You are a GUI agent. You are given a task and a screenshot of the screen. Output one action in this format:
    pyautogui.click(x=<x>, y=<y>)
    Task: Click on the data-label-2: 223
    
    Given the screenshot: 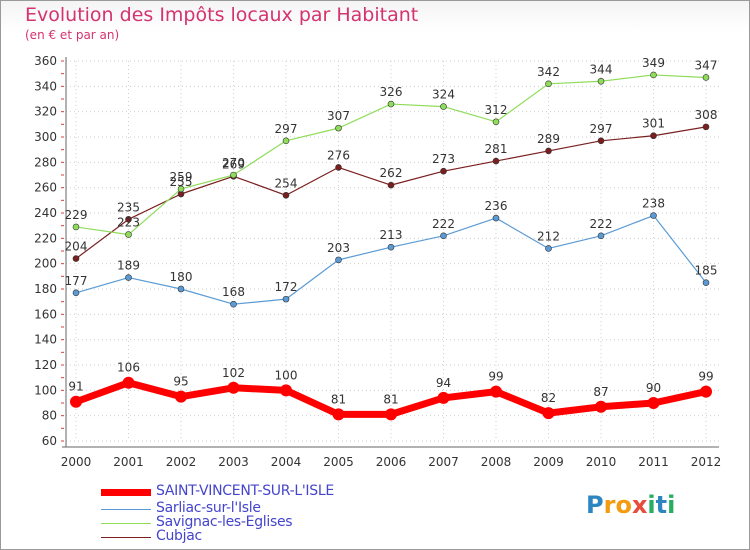 What is the action you would take?
    pyautogui.click(x=128, y=223)
    